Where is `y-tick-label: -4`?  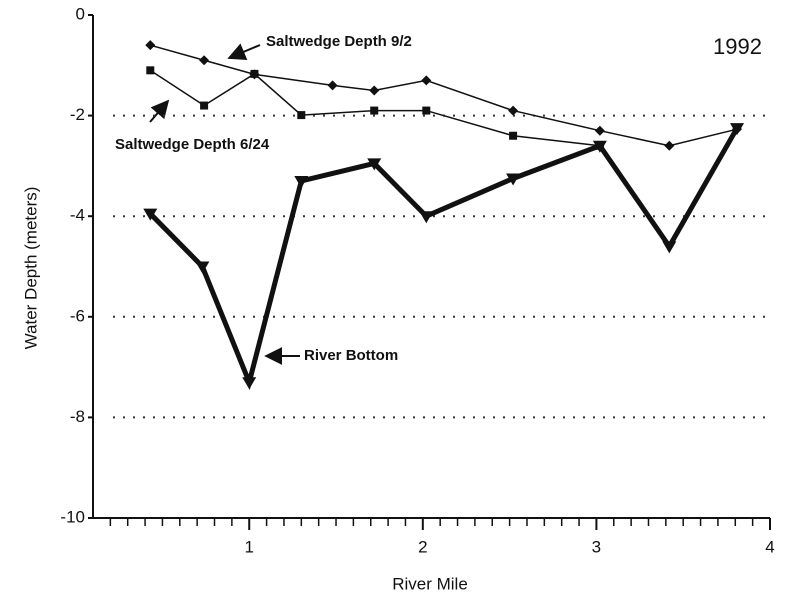 y-tick-label: -4 is located at coordinates (77, 215).